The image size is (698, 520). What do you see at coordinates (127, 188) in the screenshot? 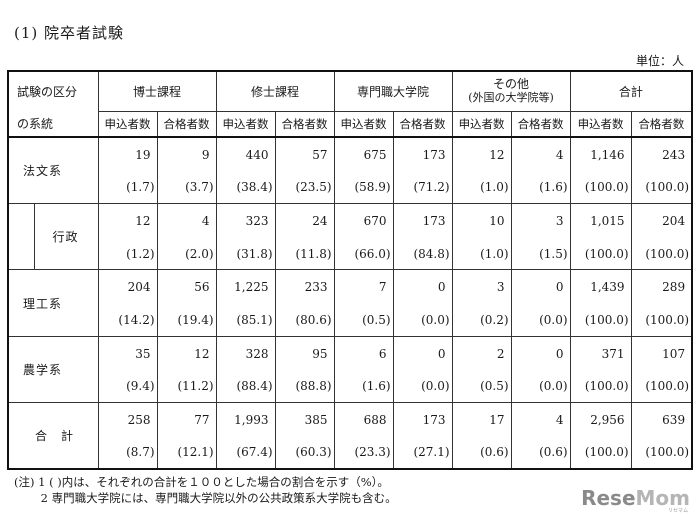
I see `pct-cell: (1.7)` at bounding box center [127, 188].